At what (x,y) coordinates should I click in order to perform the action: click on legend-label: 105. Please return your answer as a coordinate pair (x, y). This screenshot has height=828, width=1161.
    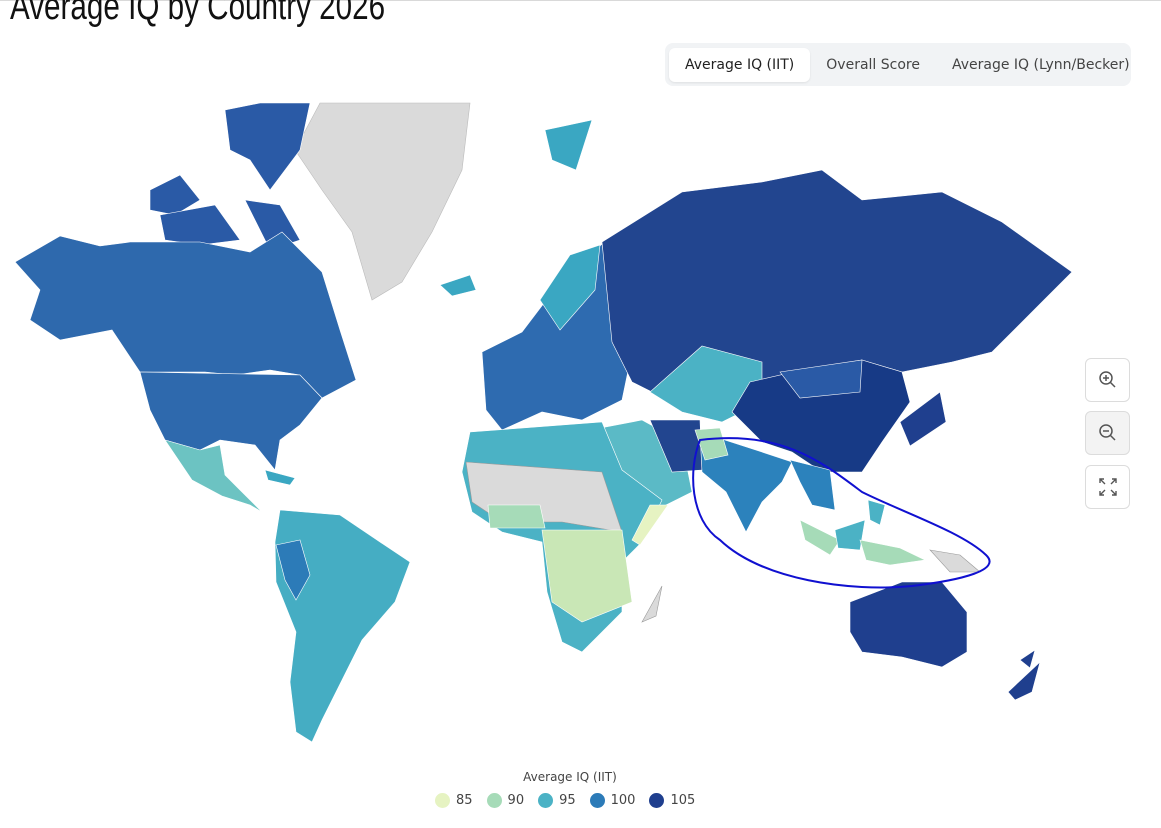
    Looking at the image, I should click on (683, 800).